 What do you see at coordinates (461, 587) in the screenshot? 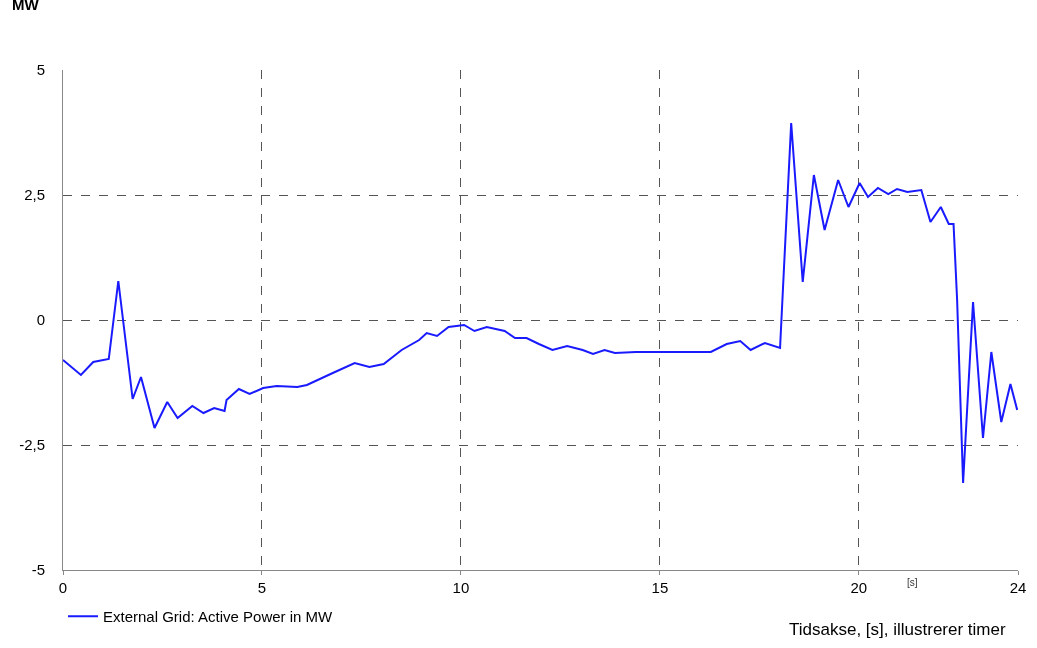
I see `x-tick-label: 10` at bounding box center [461, 587].